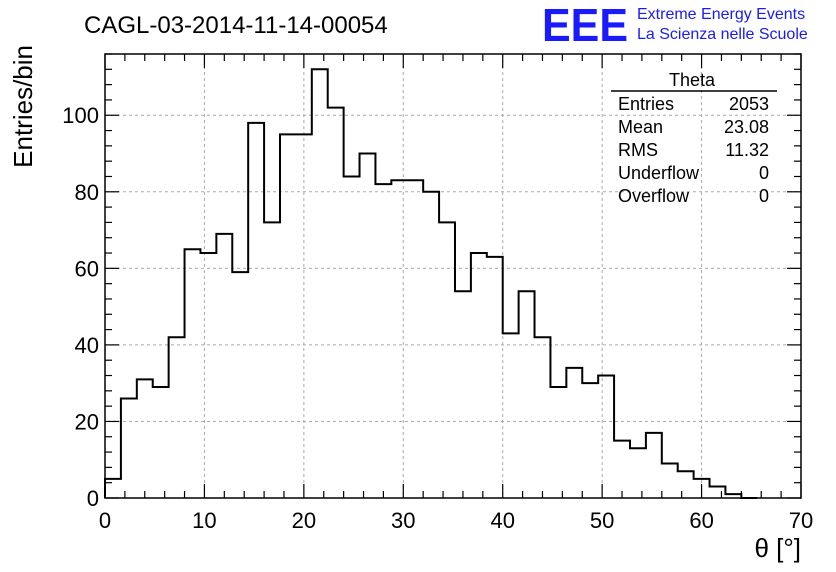 This screenshot has width=836, height=572. Describe the element at coordinates (722, 34) in the screenshot. I see `eee-logo-line2: La Scienza nelle Scuole` at that location.